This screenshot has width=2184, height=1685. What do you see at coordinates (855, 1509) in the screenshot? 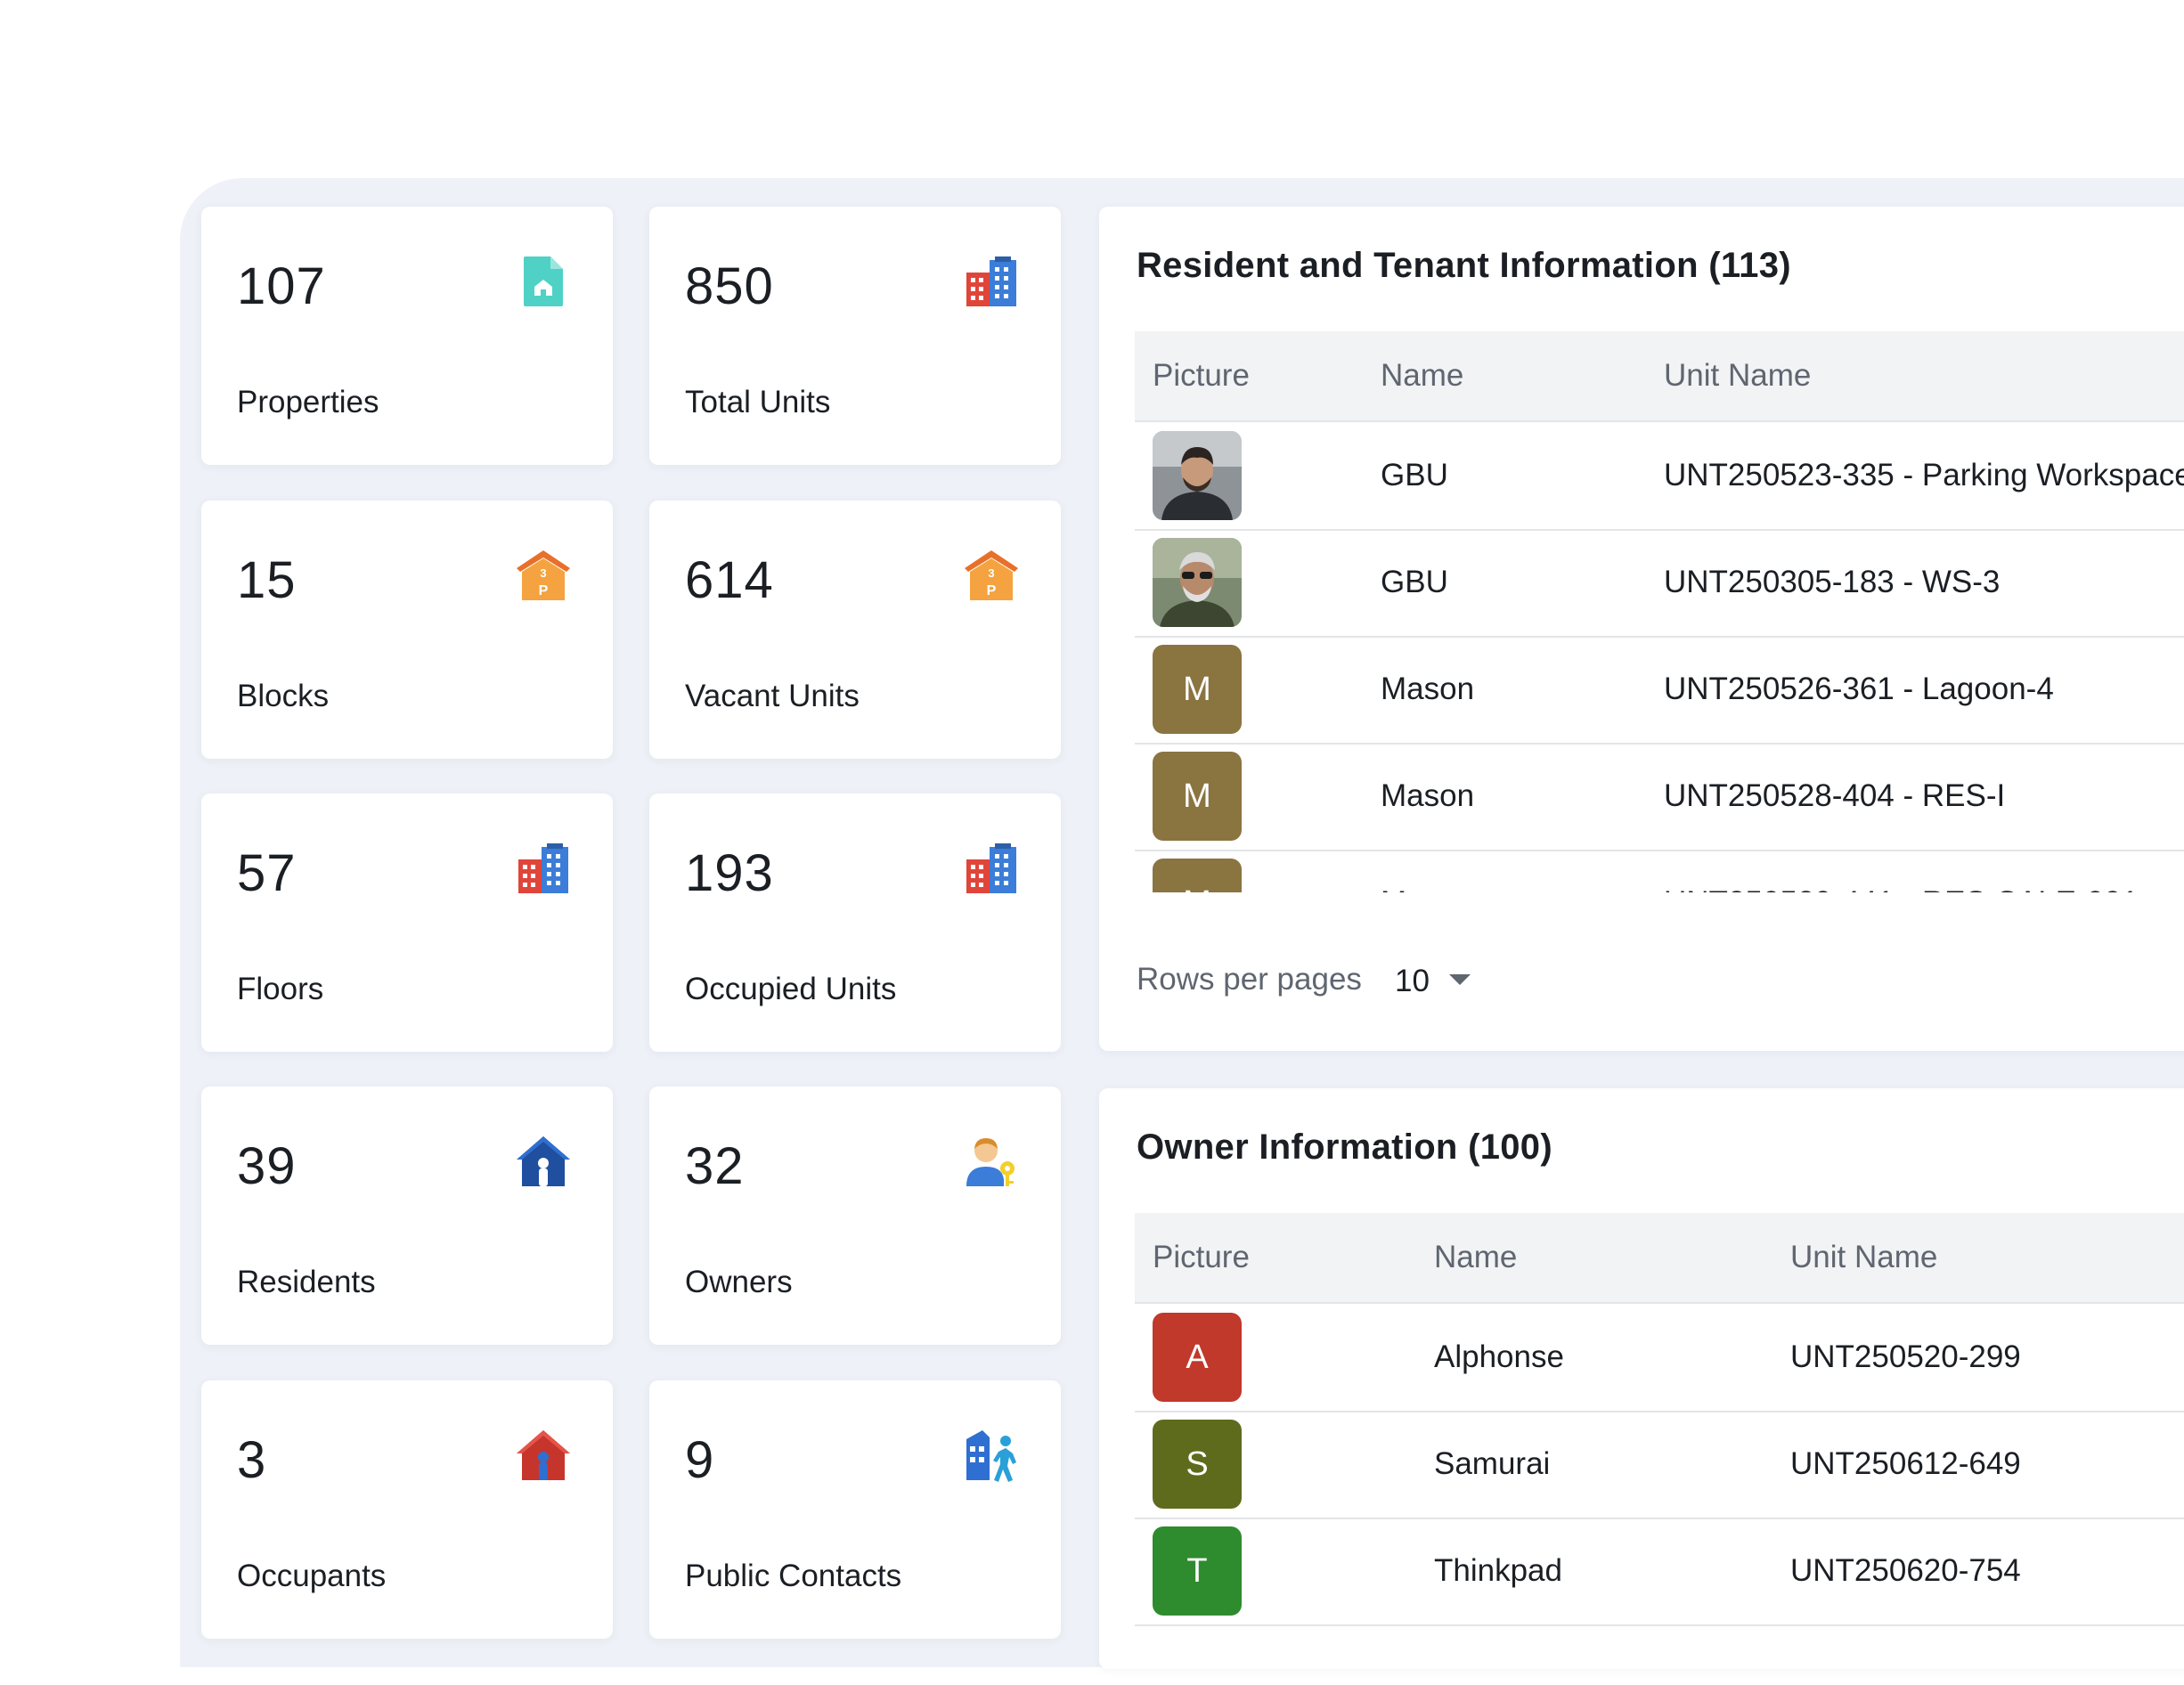
I see `stat-card-public-contacts: 9 Public Contacts` at bounding box center [855, 1509].